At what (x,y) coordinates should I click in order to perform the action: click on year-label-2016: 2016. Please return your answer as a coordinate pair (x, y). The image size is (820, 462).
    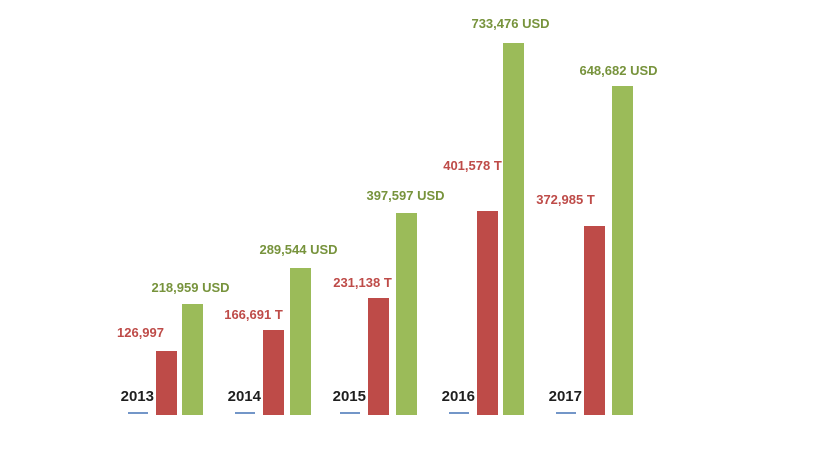
    Looking at the image, I should click on (458, 396).